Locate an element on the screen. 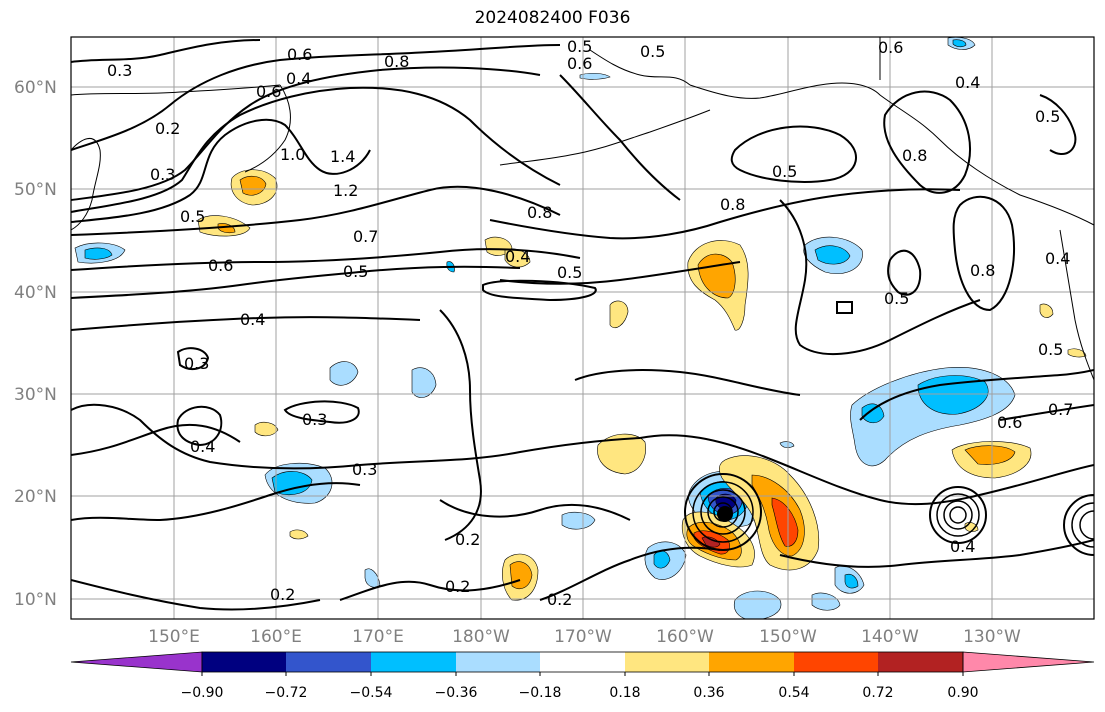 The width and height of the screenshot is (1105, 712). lat-label: 40°N is located at coordinates (35, 293).